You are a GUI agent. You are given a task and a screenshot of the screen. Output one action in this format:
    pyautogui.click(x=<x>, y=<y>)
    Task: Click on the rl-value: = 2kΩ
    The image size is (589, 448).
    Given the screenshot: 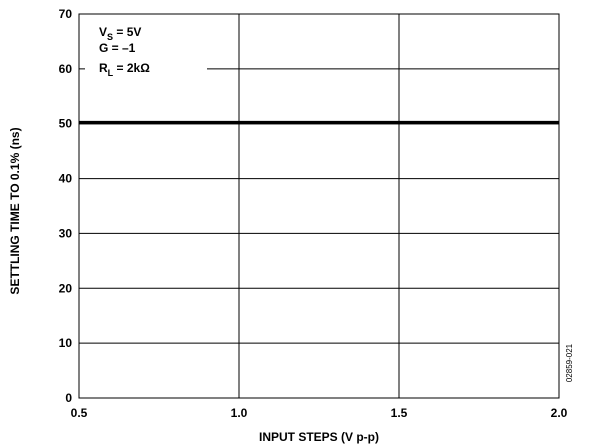 What is the action you would take?
    pyautogui.click(x=131, y=68)
    